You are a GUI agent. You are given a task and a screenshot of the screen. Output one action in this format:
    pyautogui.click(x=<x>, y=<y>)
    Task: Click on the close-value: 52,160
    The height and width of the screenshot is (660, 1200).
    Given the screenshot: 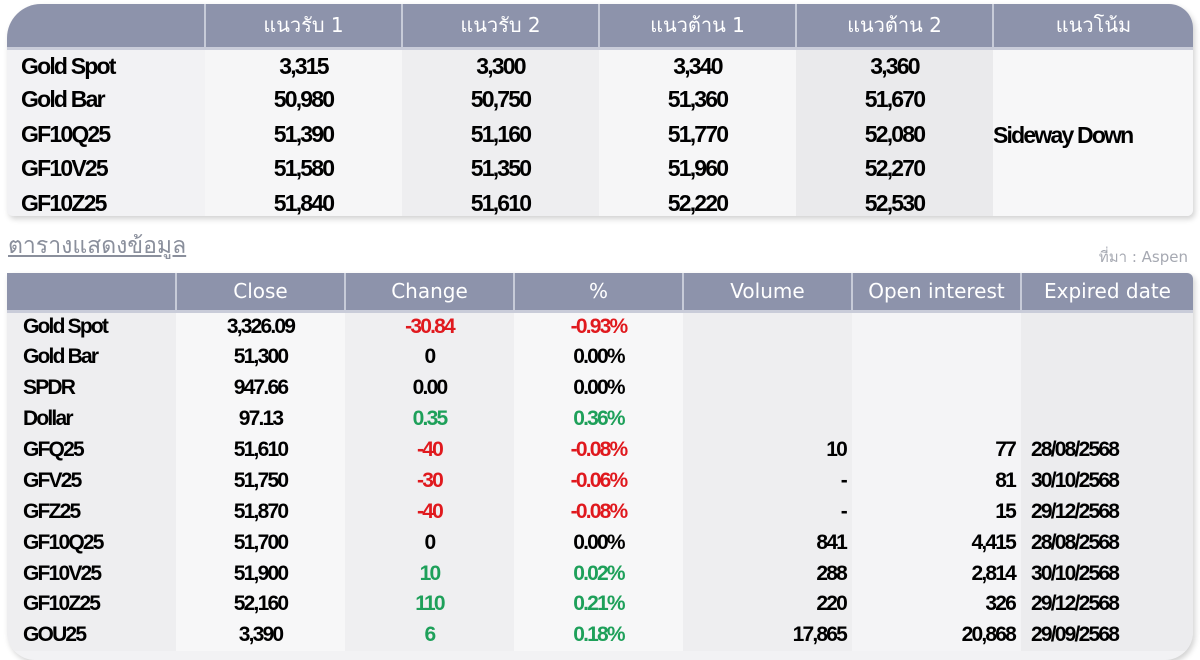 What is the action you would take?
    pyautogui.click(x=260, y=604)
    